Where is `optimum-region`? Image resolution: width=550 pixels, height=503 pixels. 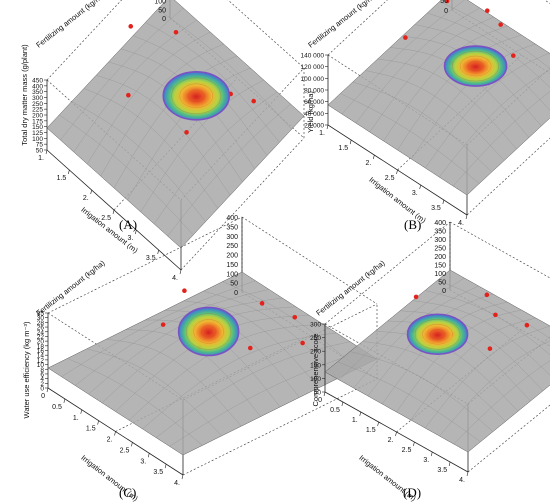
optimum-region is located at coordinates (196, 95).